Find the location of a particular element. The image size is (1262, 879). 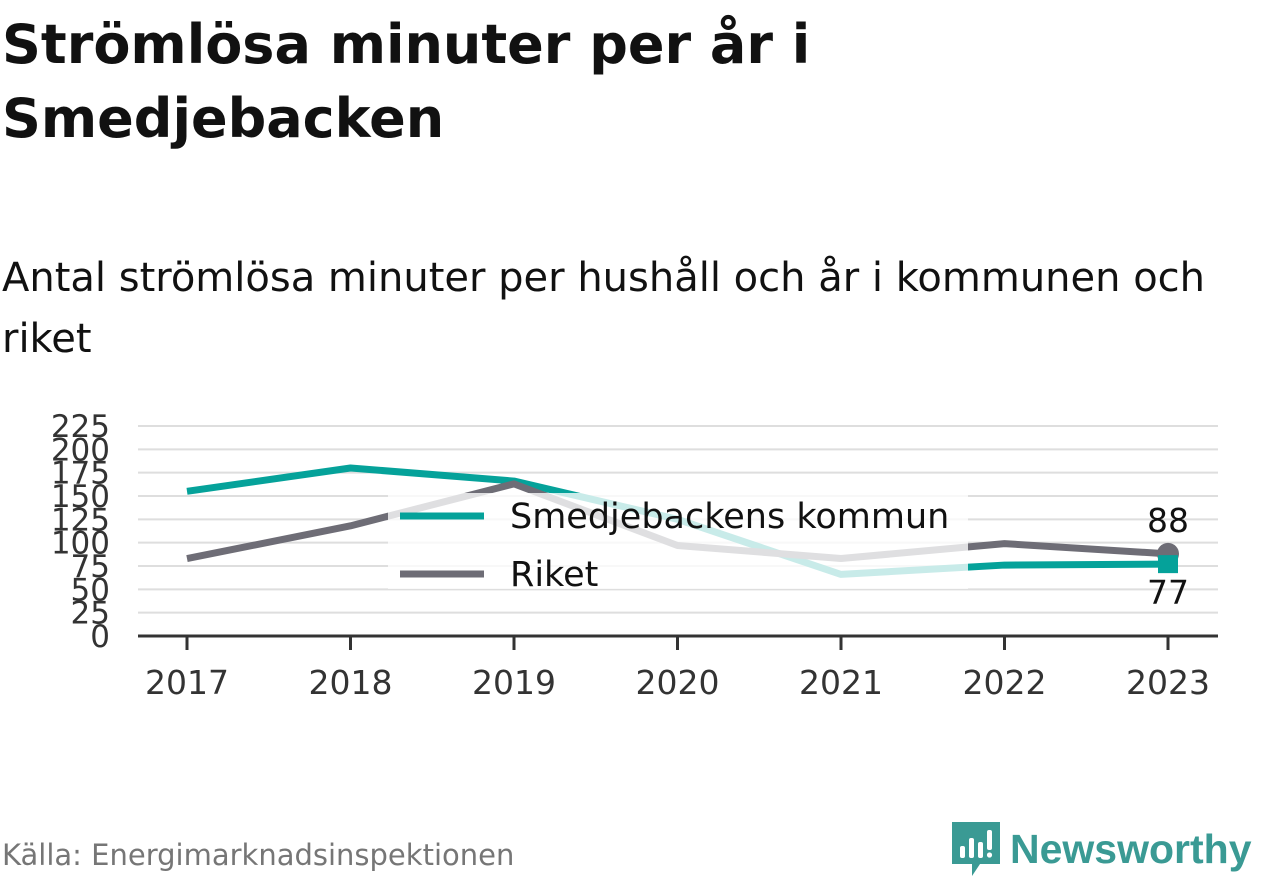

legend-background is located at coordinates (678, 541).